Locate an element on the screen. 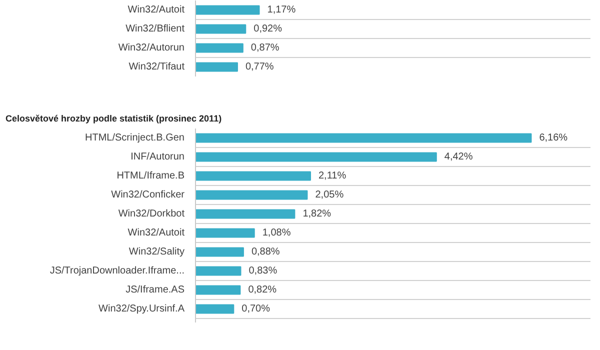 This screenshot has height=350, width=600. y-tick-label: Win32/Tifaut is located at coordinates (156, 67).